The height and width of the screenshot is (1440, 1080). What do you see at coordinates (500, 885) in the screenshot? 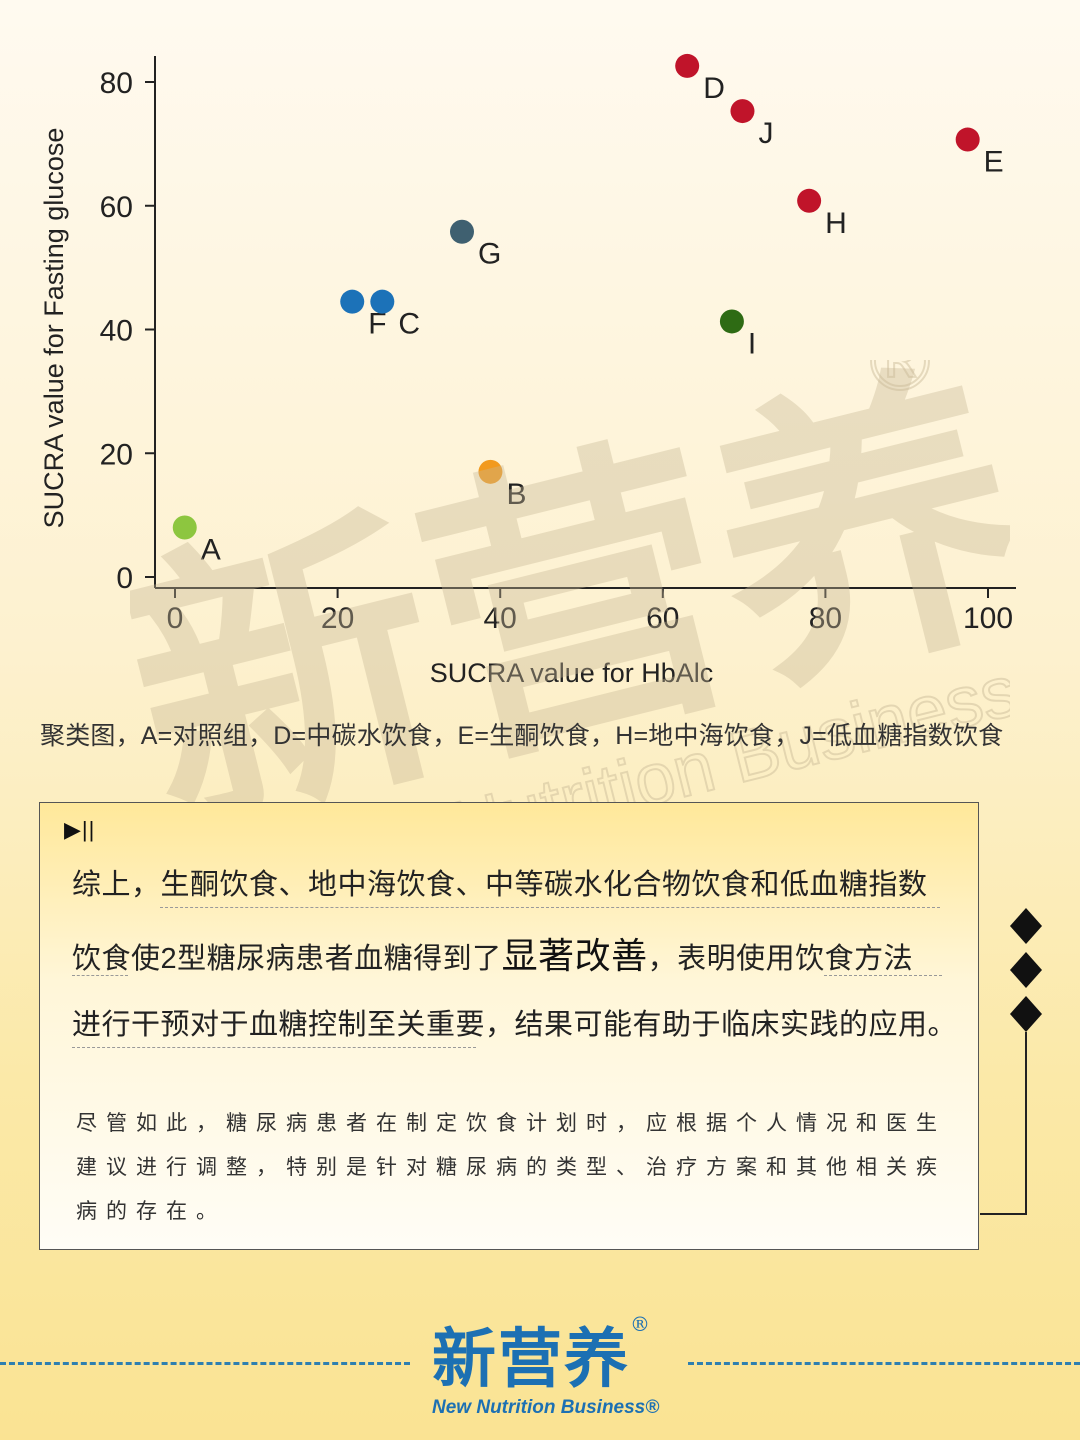
I see `summary-line-1-text: 综上，生酮饮食、地中海饮食、中等碳水化合物饮食和低血糖指数` at bounding box center [500, 885].